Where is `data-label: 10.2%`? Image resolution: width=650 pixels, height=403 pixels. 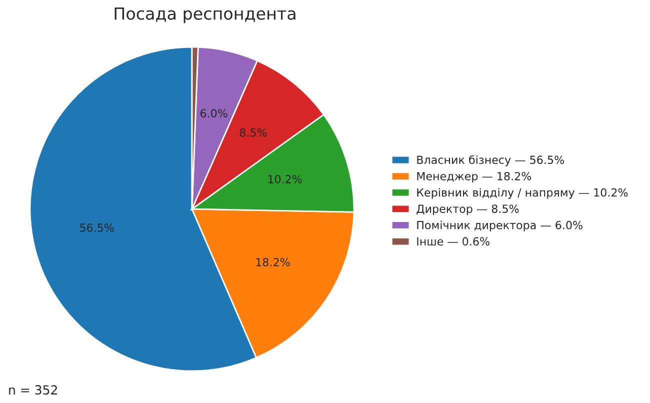
data-label: 10.2% is located at coordinates (285, 179).